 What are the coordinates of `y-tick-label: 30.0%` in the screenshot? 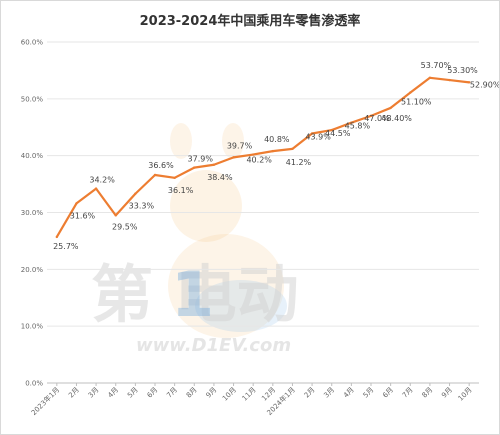 It's located at (32, 213).